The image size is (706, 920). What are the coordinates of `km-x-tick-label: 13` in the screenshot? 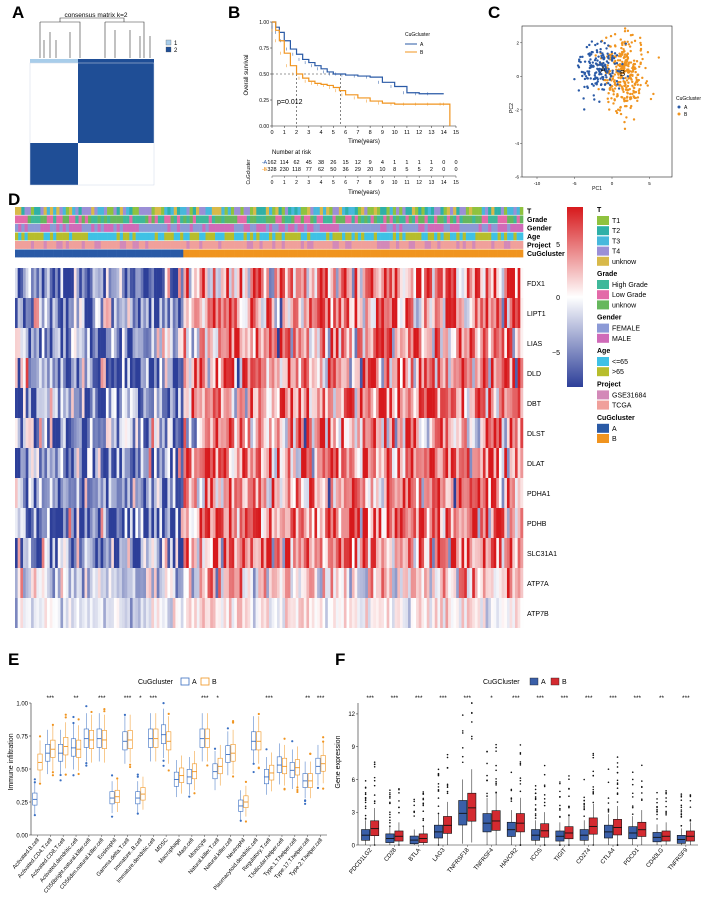 It's located at (431, 133).